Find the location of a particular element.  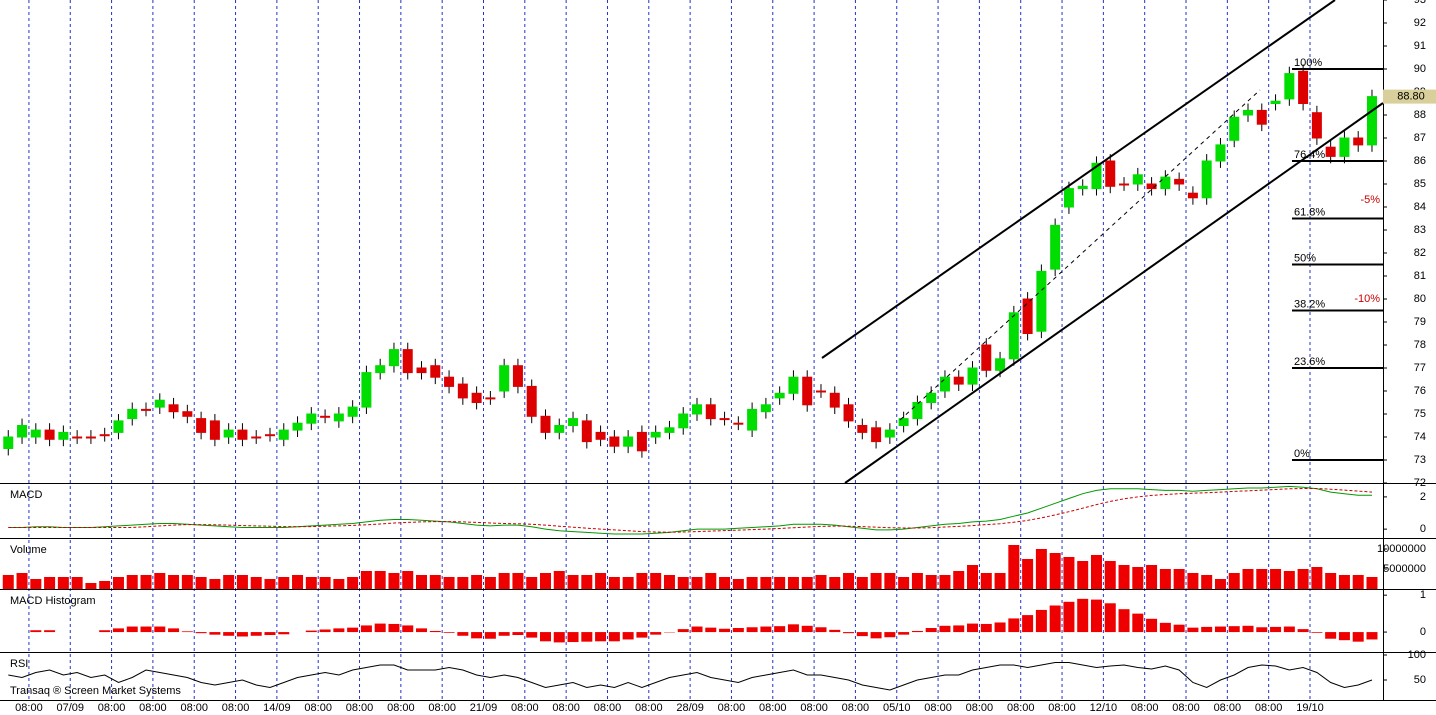

y-tick-label: 79 is located at coordinates (1420, 322).